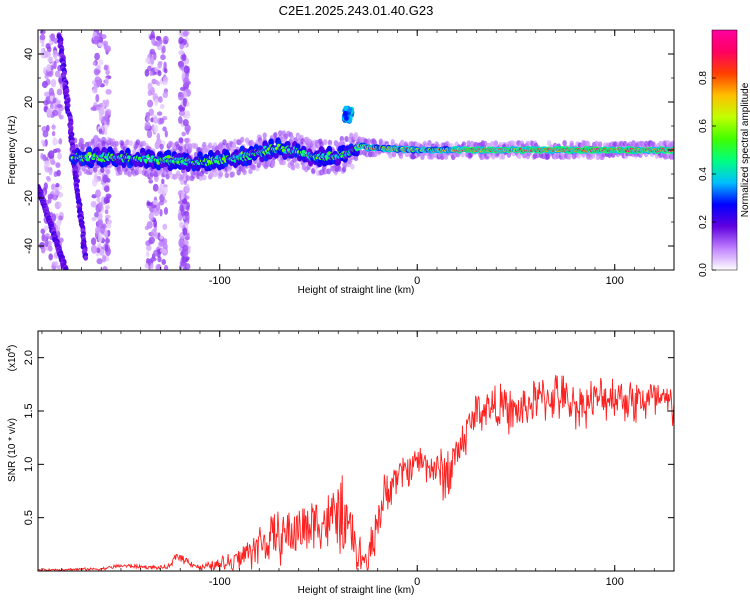 This screenshot has height=600, width=750. I want to click on heatmap-y-axis-label: Frequency (Hz), so click(12, 150).